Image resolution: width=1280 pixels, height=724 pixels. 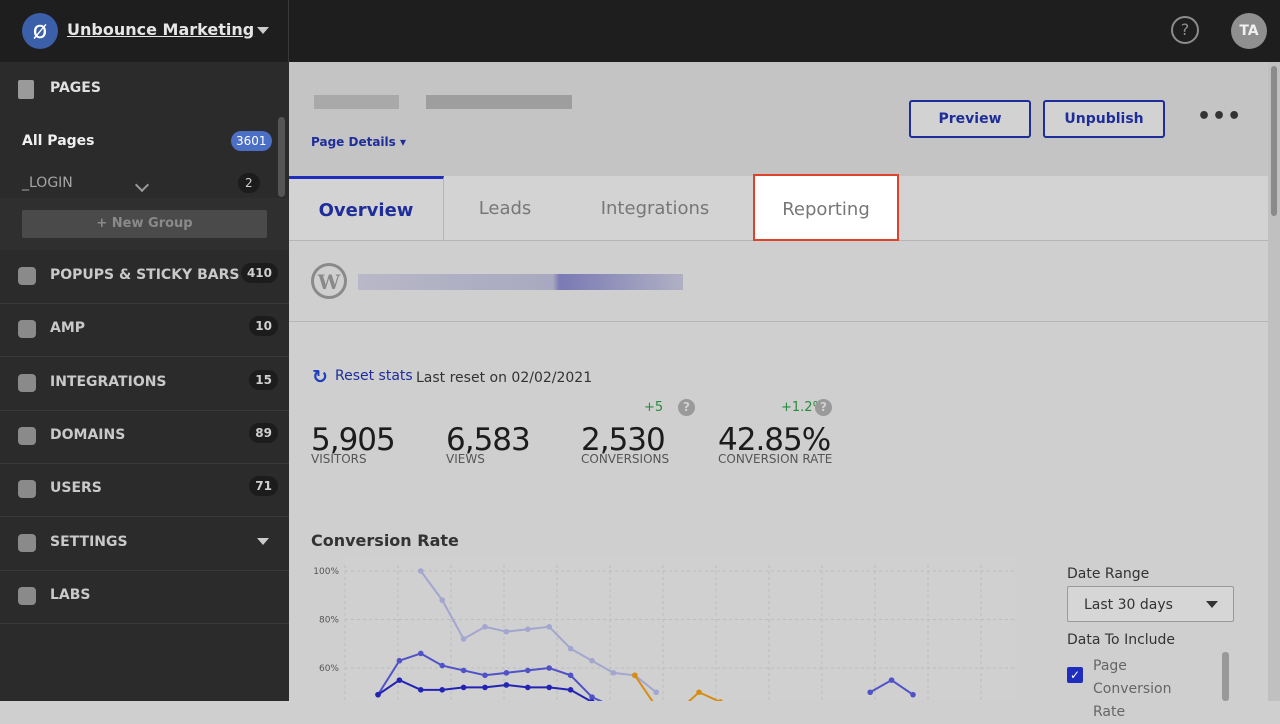 What do you see at coordinates (485, 689) in the screenshot?
I see `series-line` at bounding box center [485, 689].